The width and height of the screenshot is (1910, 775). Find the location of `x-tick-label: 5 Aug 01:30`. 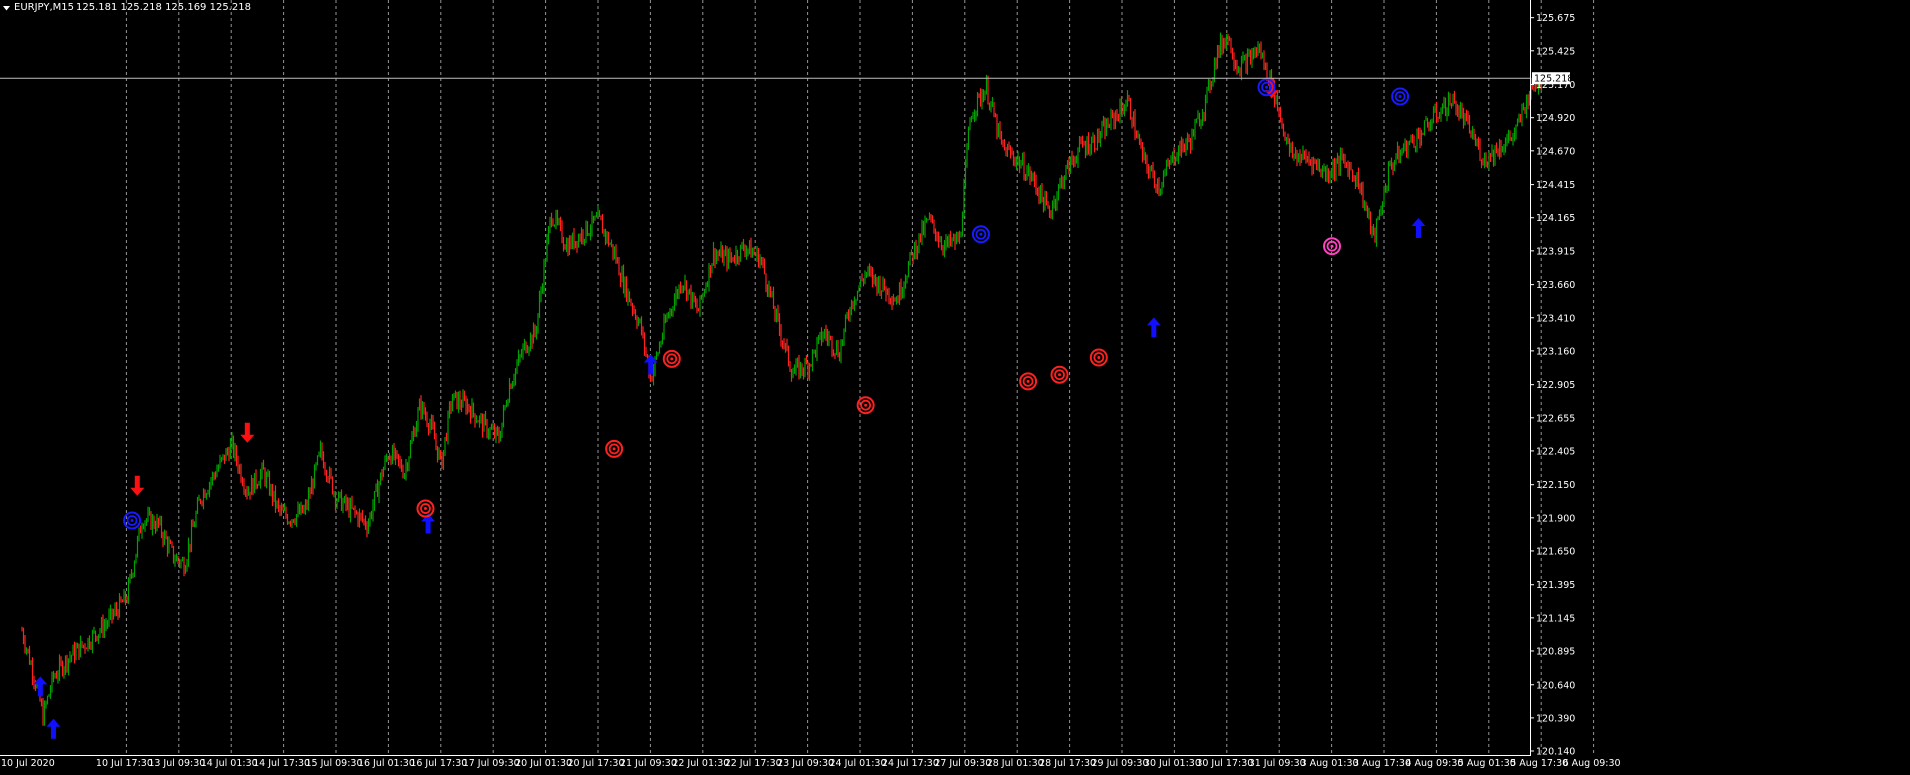

x-tick-label: 5 Aug 01:30 is located at coordinates (1487, 763).